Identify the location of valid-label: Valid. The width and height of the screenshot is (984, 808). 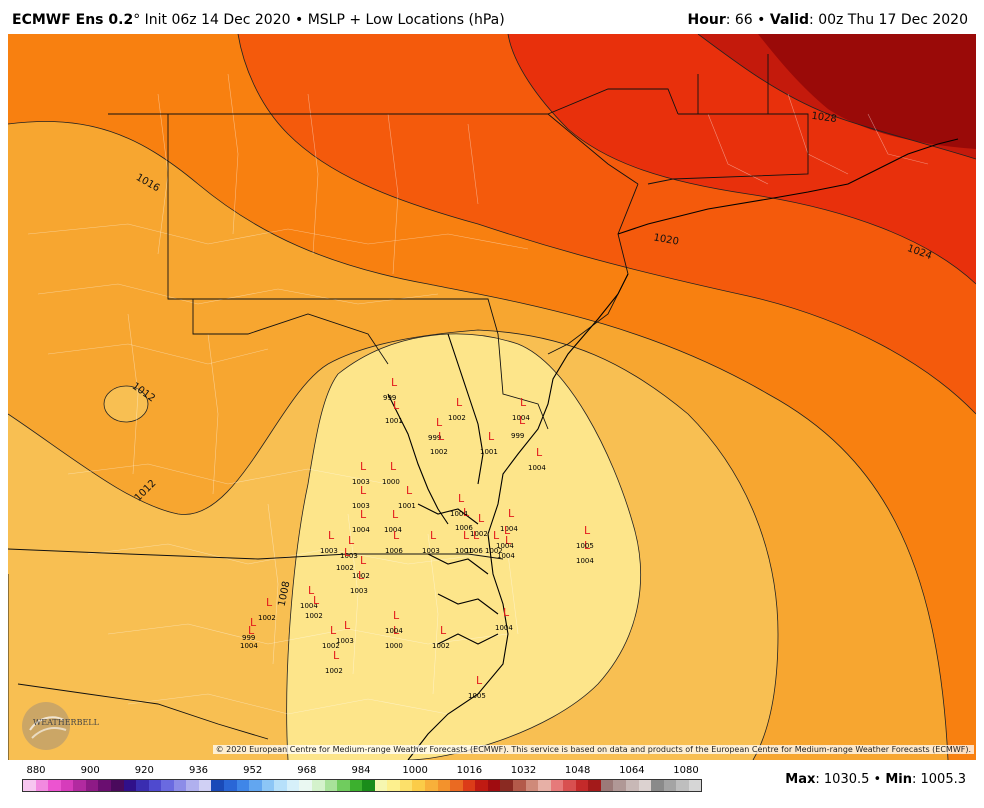
(789, 20).